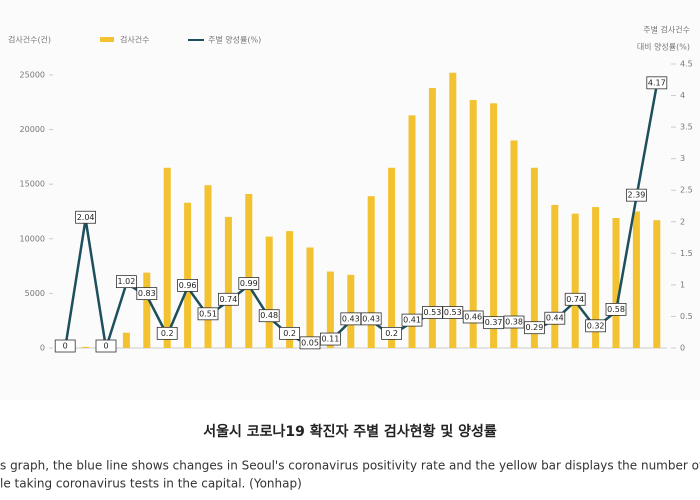  What do you see at coordinates (412, 320) in the screenshot?
I see `value-label: 0.41` at bounding box center [412, 320].